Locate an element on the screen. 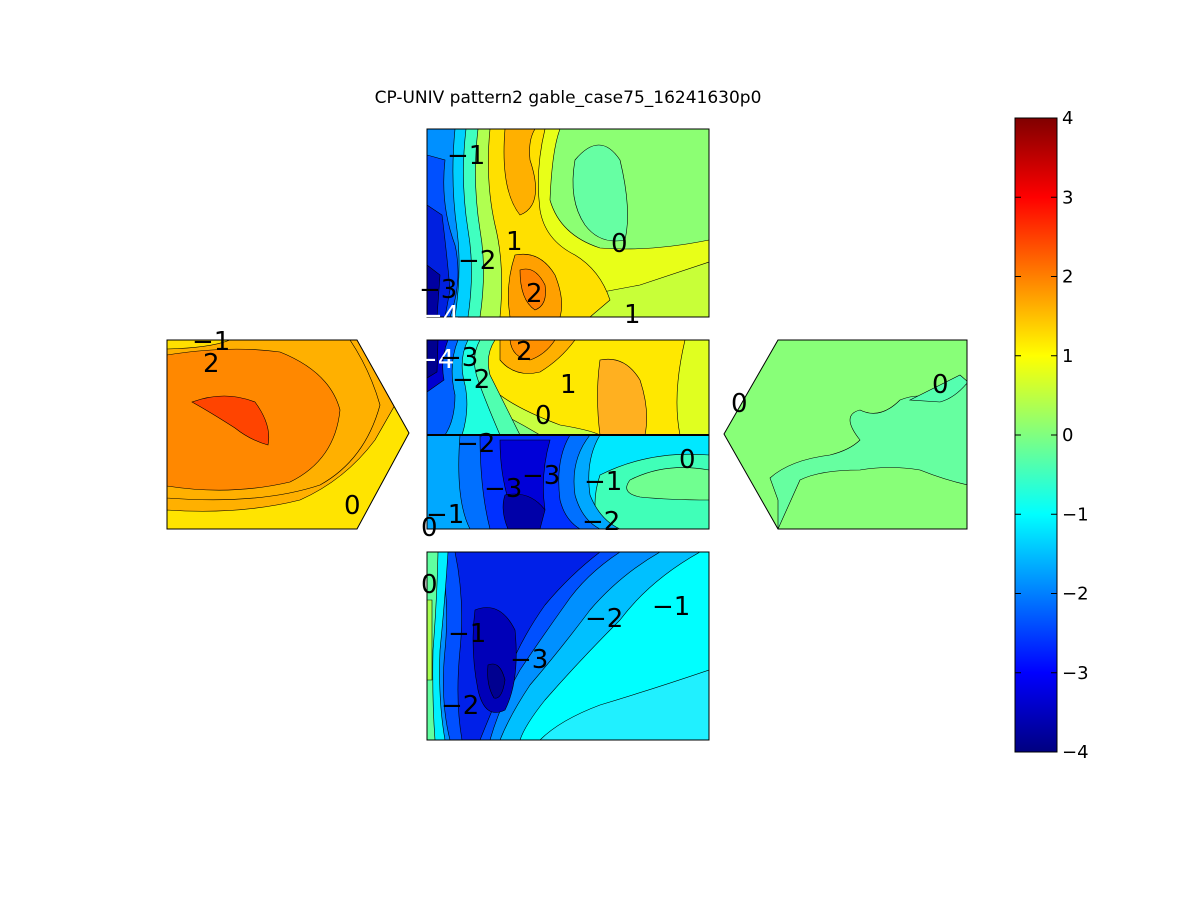 The height and width of the screenshot is (901, 1201). panel-roof-lower is located at coordinates (568, 646).